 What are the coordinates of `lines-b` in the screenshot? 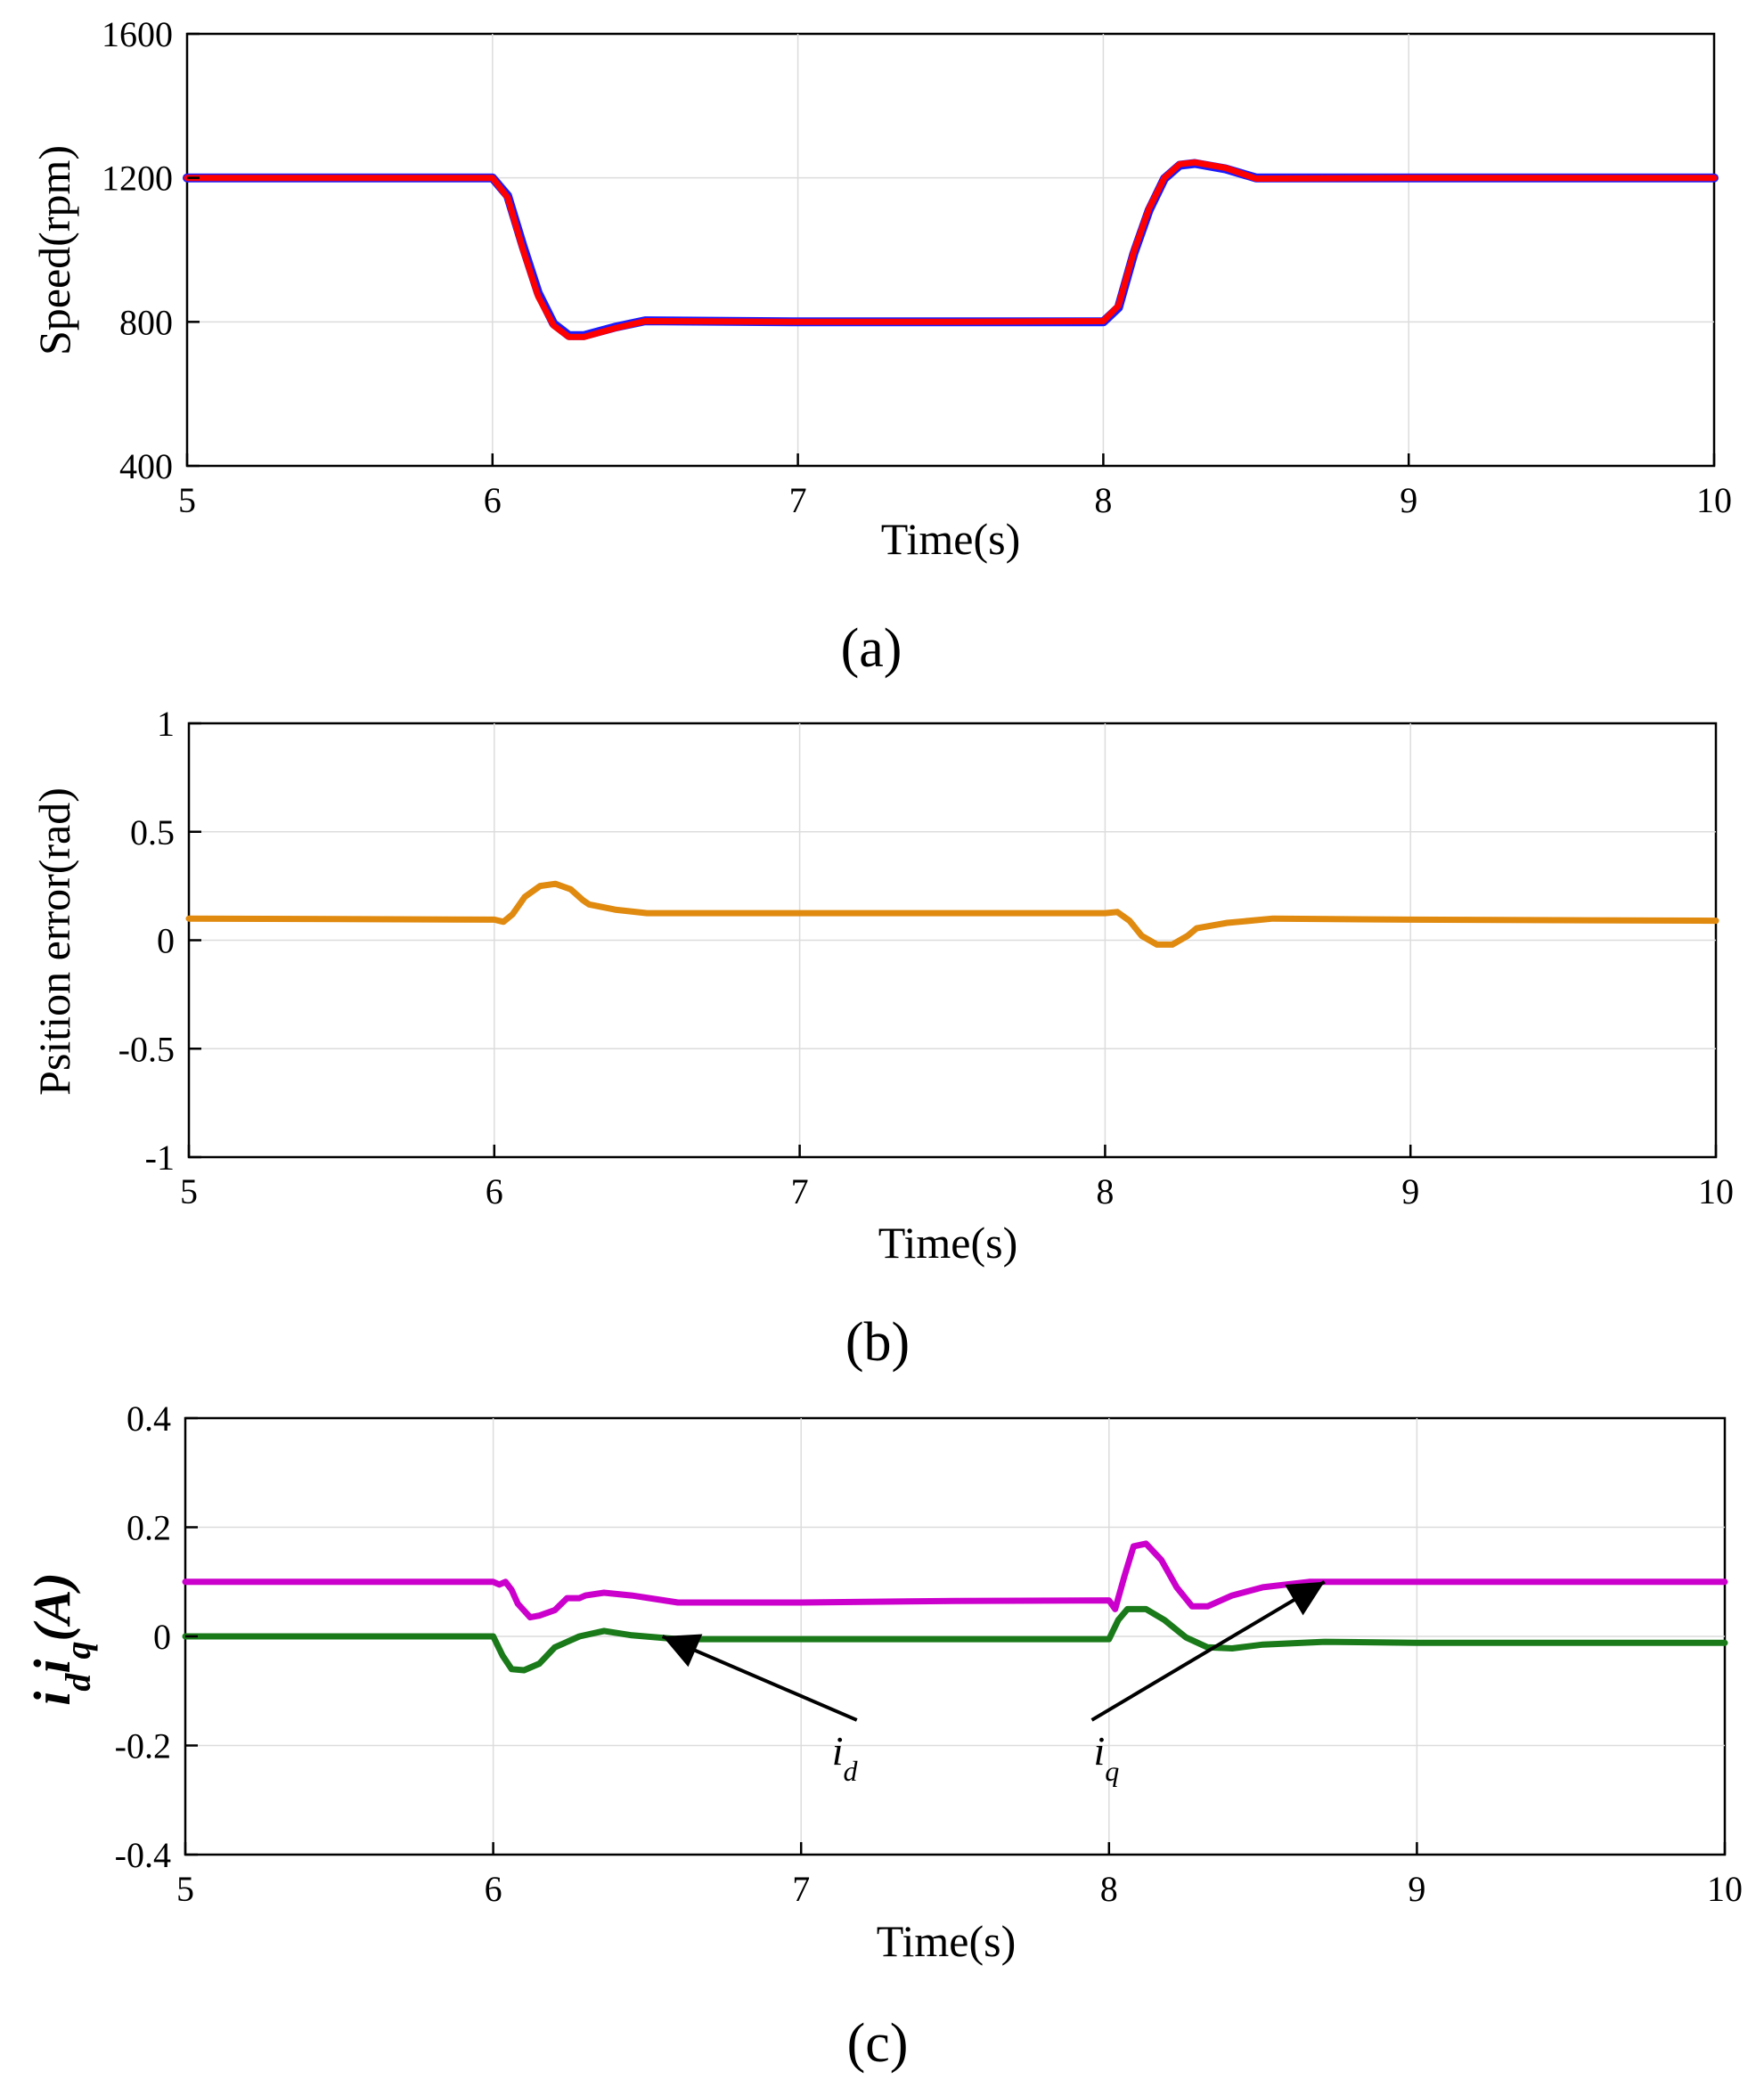 It's located at (952, 914).